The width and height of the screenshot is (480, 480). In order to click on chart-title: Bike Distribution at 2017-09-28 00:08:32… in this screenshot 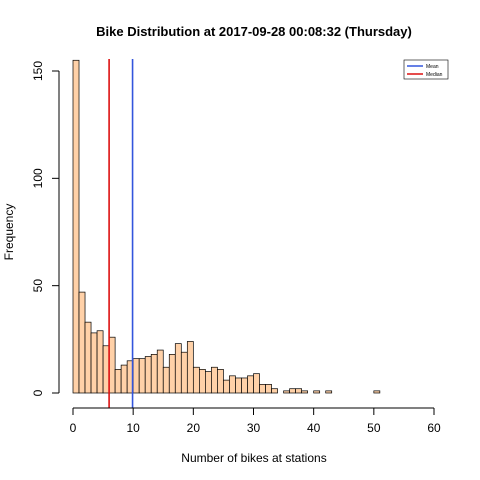, I will do `click(254, 31)`.